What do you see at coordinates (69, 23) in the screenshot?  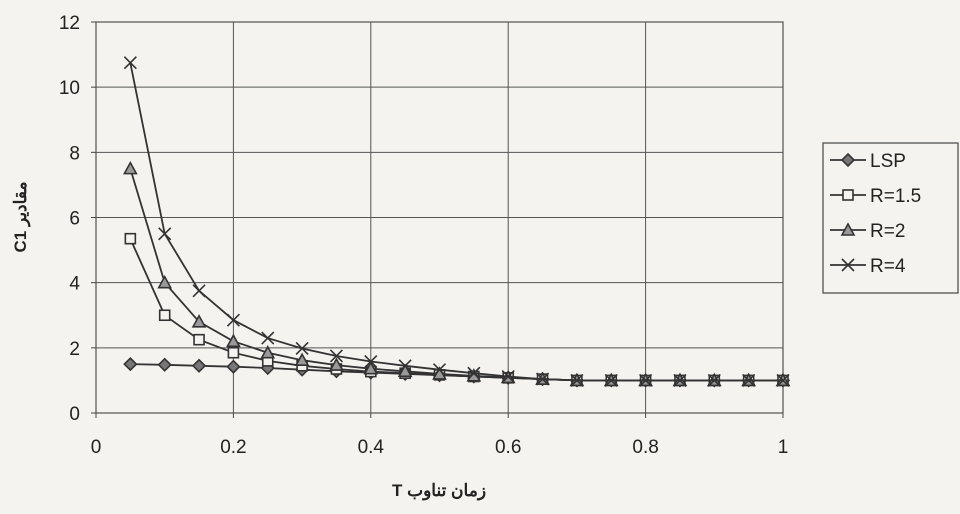 I see `y-tick-label: 12` at bounding box center [69, 23].